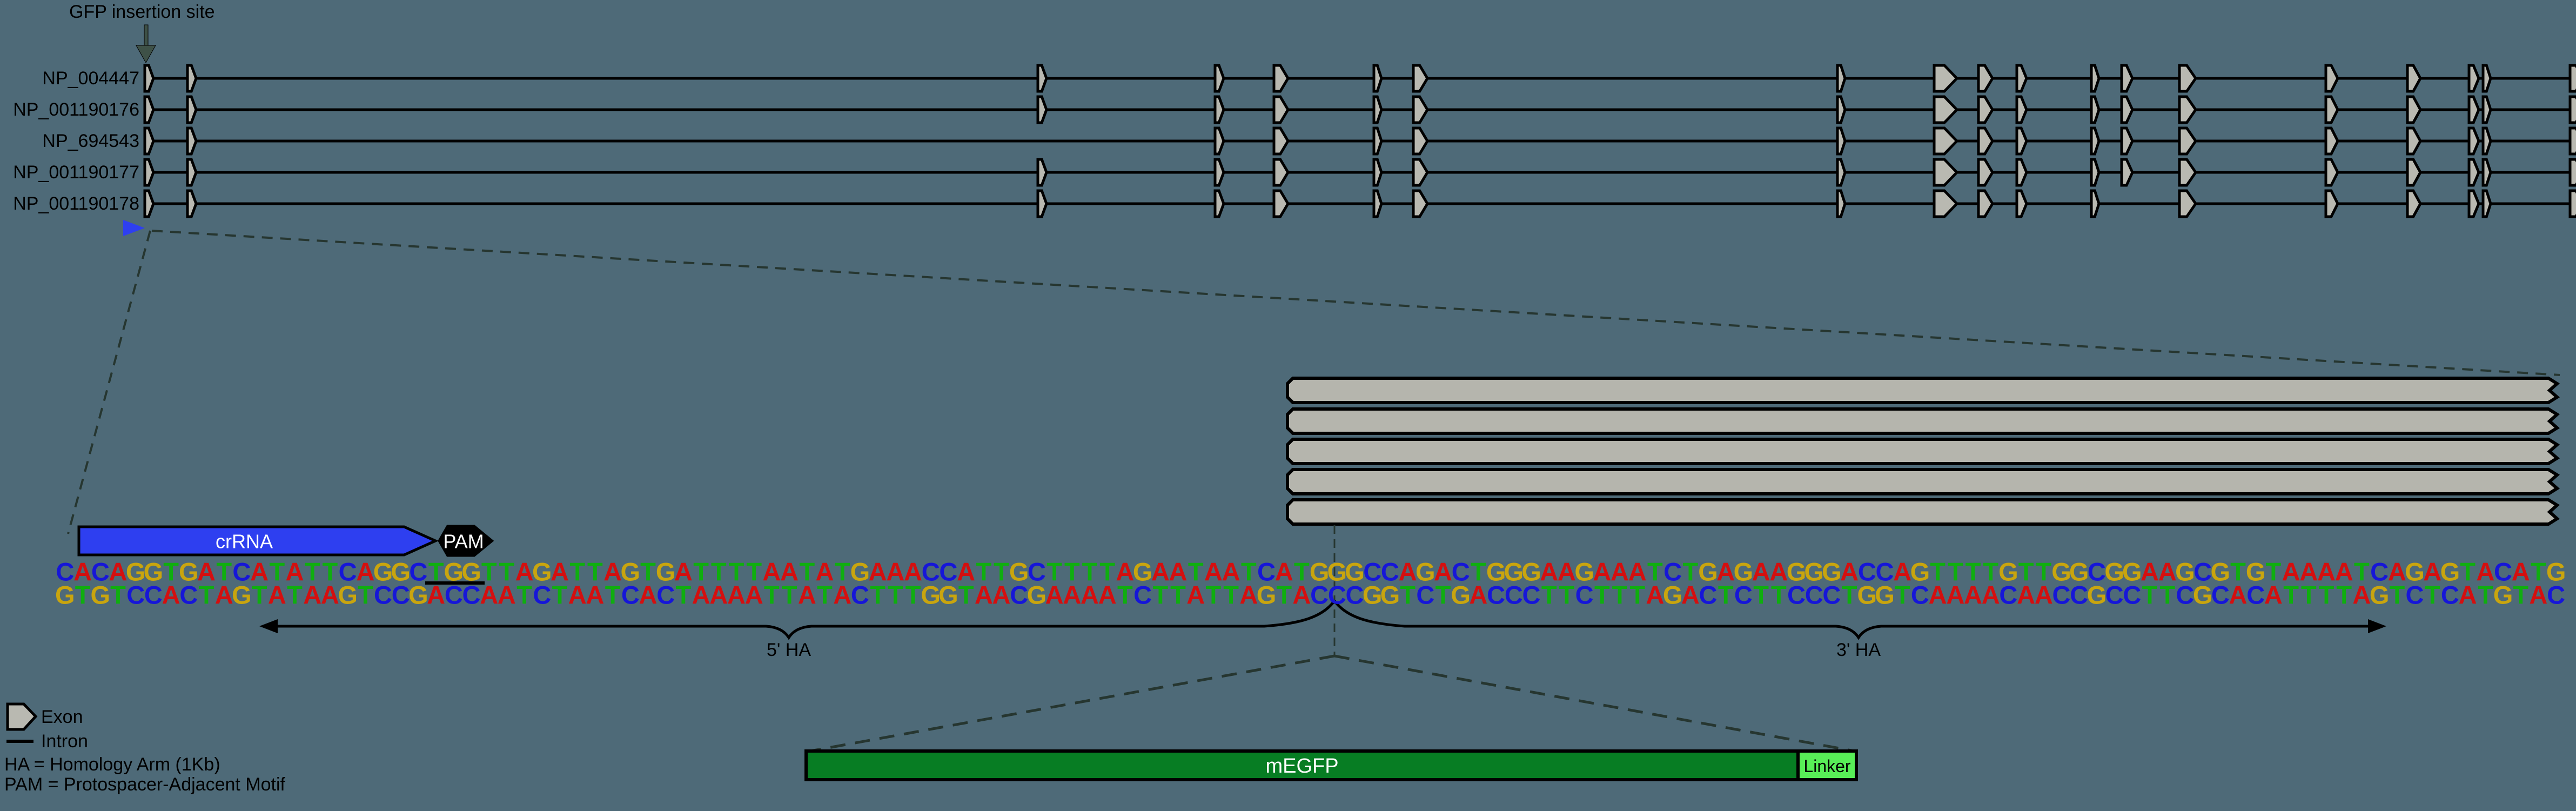 The image size is (2576, 811). Describe the element at coordinates (466, 541) in the screenshot. I see `pam-hexagon` at that location.